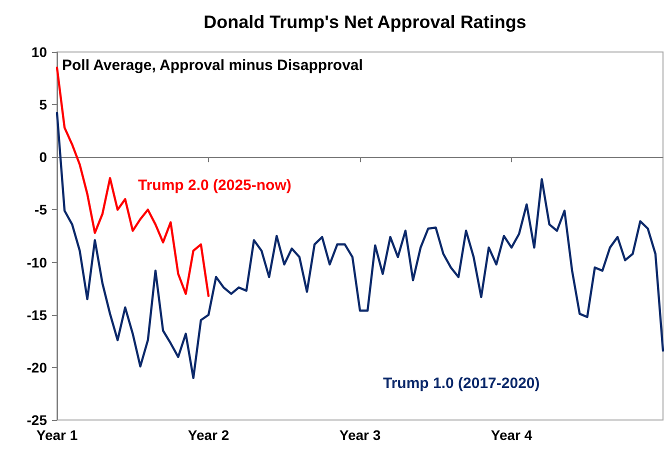 The width and height of the screenshot is (666, 450). I want to click on y-tick-label: -15, so click(37, 314).